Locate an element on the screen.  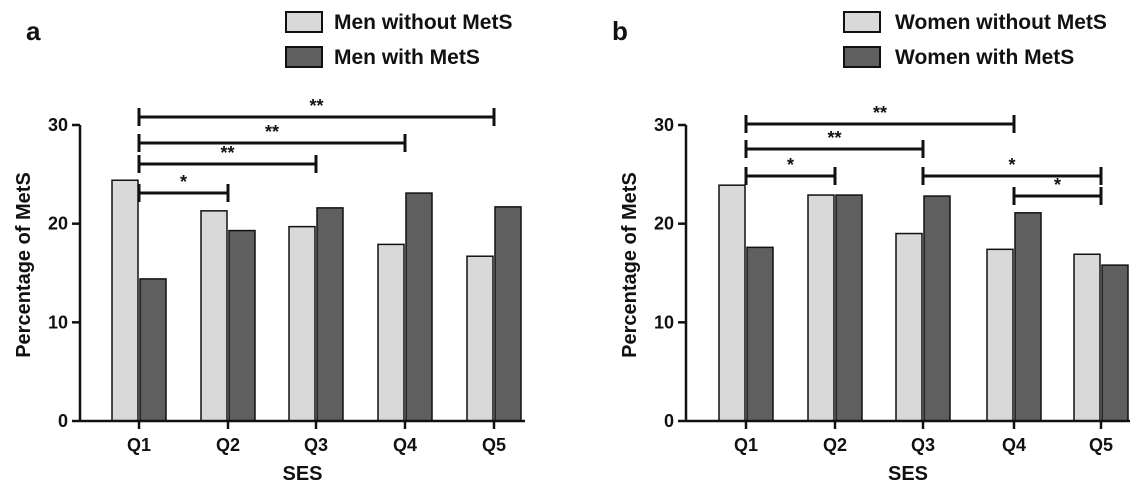
legend-label: Men without MetS is located at coordinates (423, 22).